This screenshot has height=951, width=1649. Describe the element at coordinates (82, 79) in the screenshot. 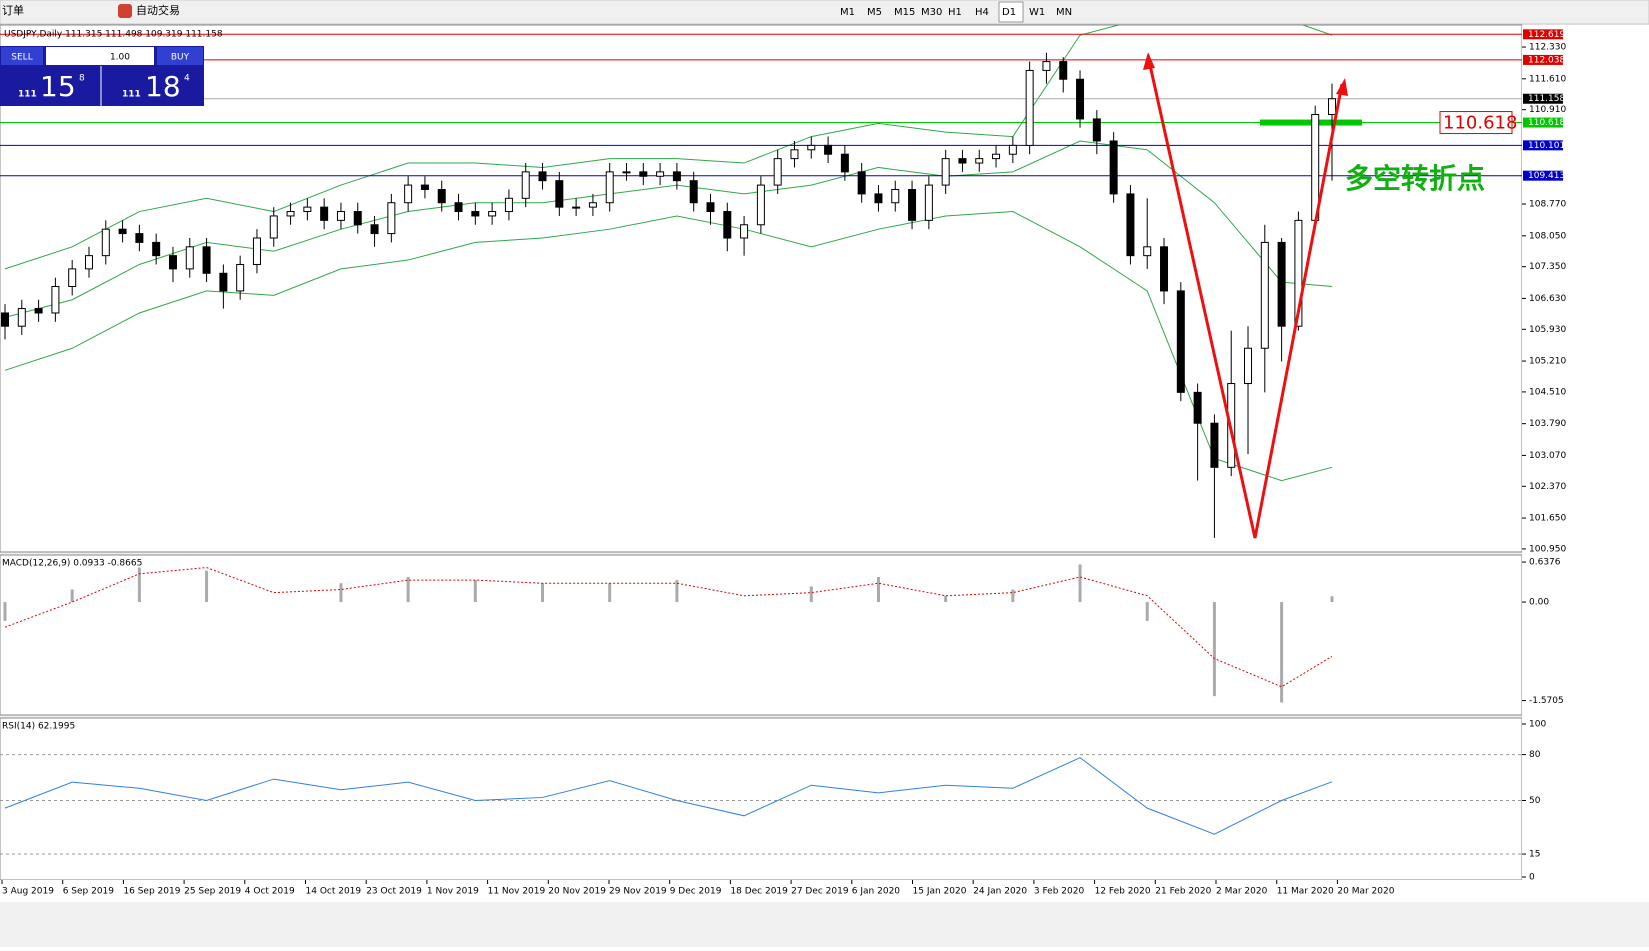

I see `bid-small: 8` at that location.